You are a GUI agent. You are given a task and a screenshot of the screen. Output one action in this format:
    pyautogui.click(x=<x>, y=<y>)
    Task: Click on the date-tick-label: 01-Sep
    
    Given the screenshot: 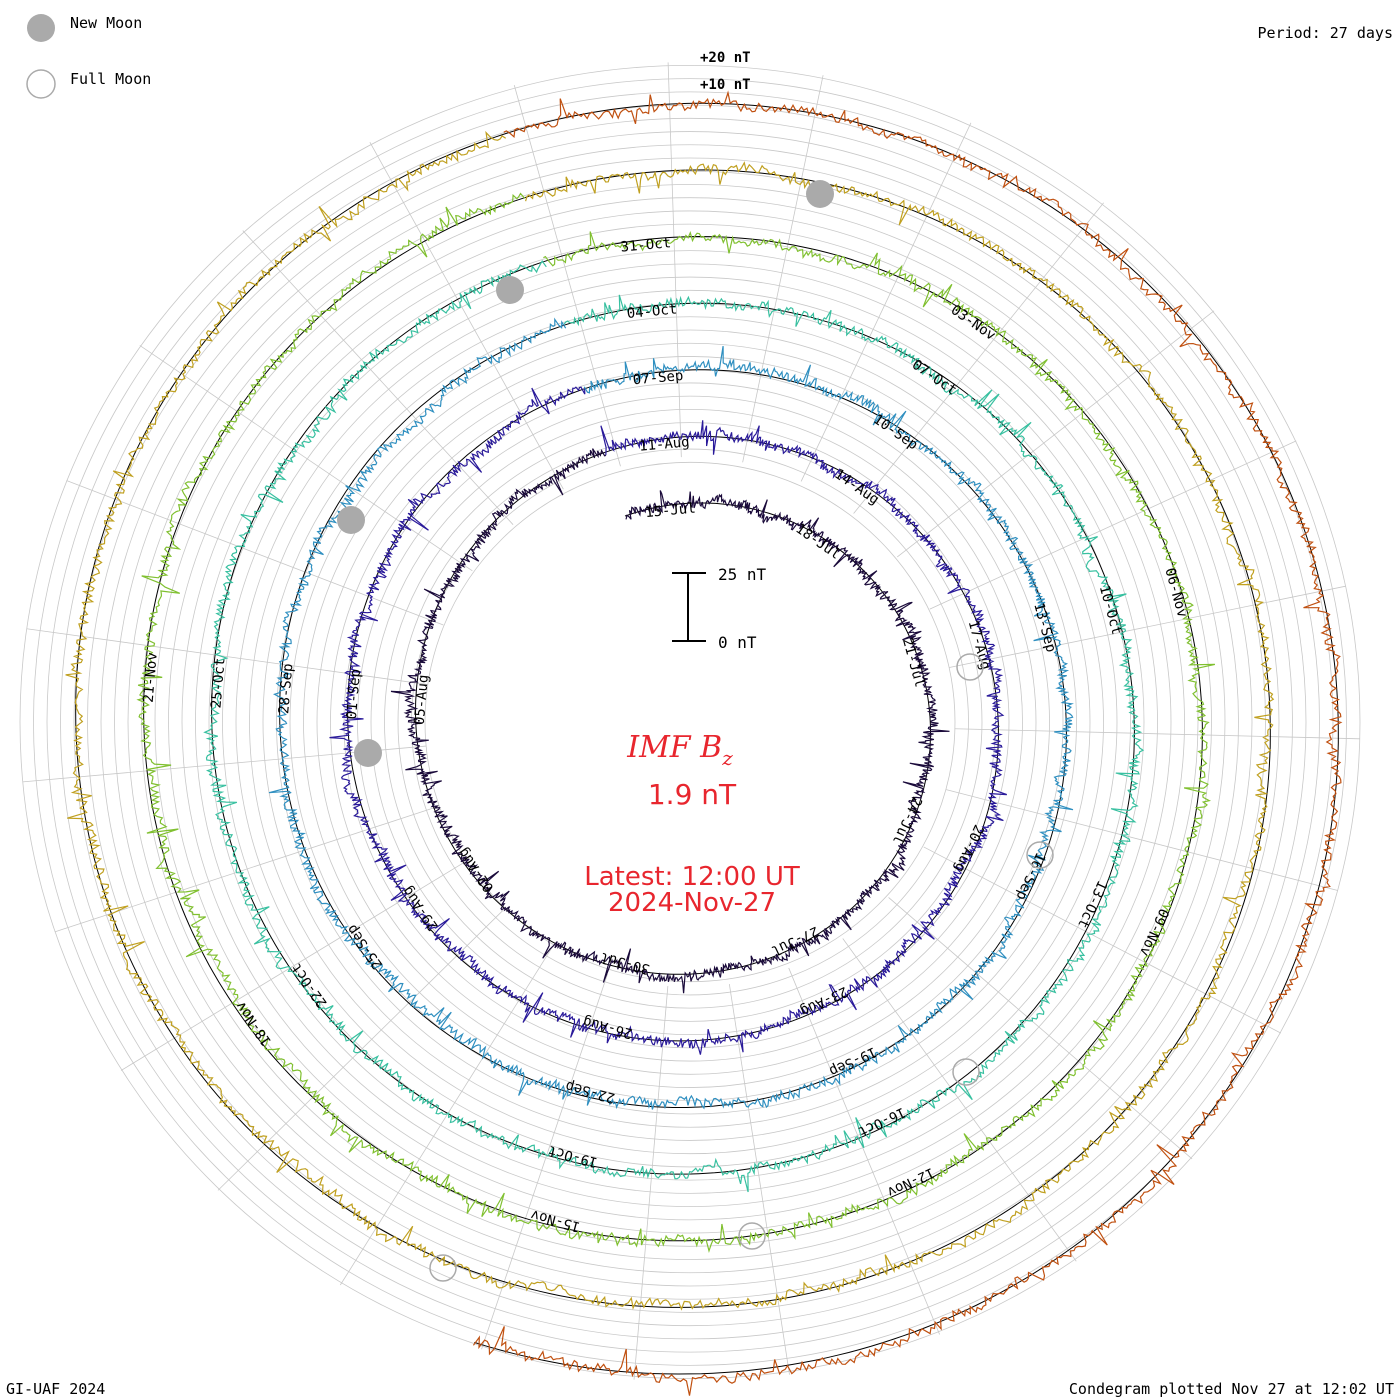 What is the action you would take?
    pyautogui.click(x=354, y=694)
    